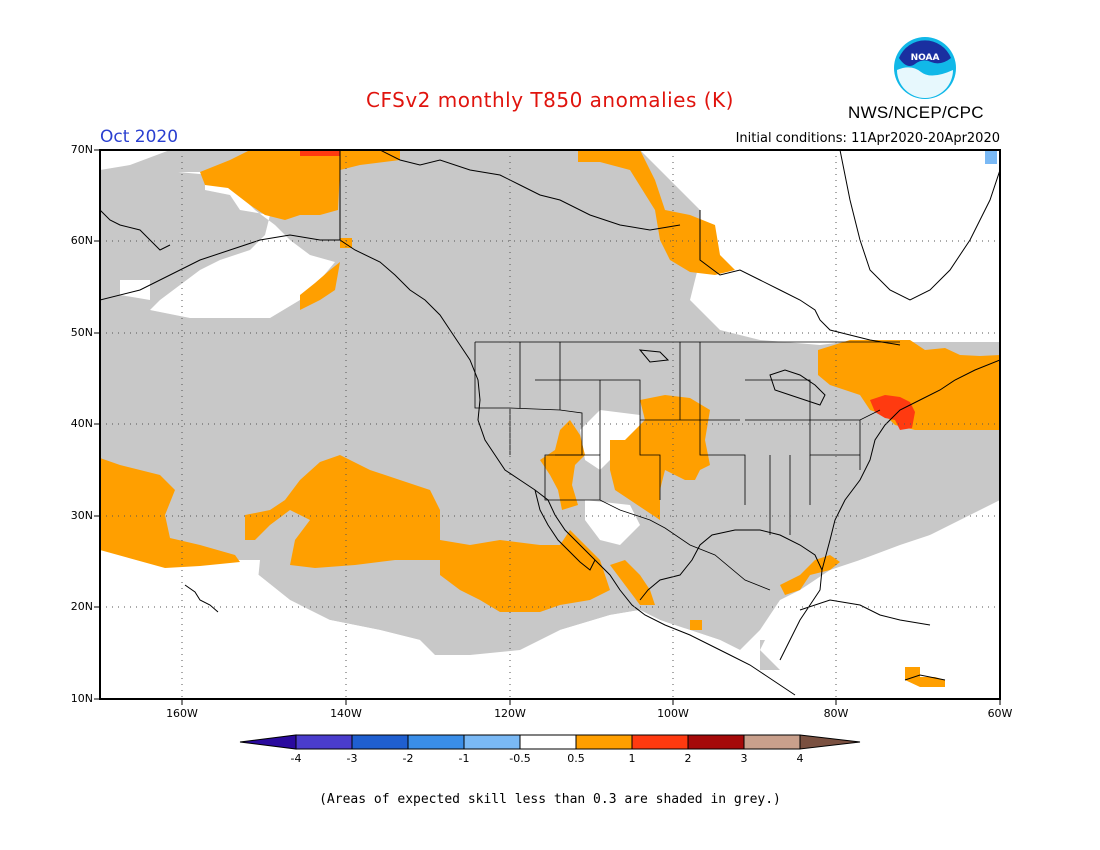 The width and height of the screenshot is (1100, 850). Describe the element at coordinates (81, 698) in the screenshot. I see `lat-label-10n: 10N` at that location.